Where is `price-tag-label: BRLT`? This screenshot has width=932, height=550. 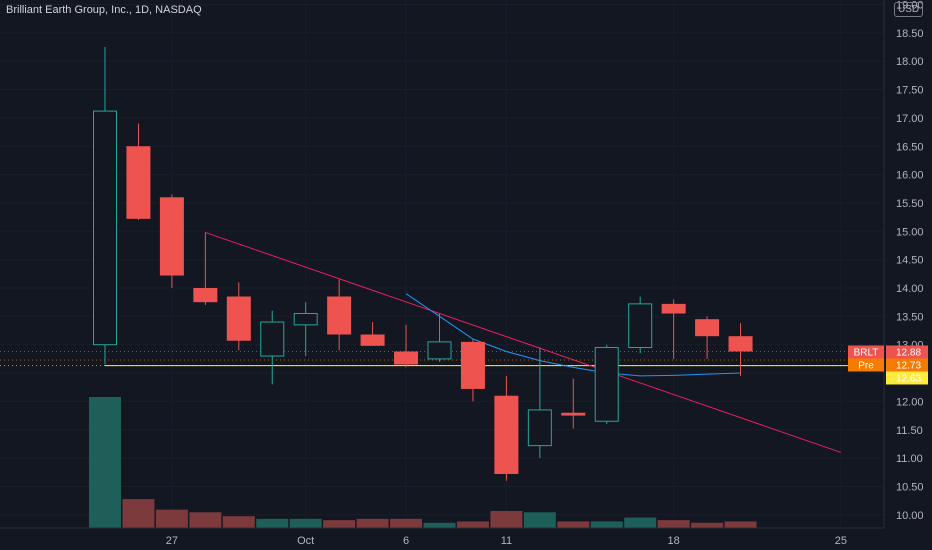
price-tag-label: BRLT is located at coordinates (866, 353).